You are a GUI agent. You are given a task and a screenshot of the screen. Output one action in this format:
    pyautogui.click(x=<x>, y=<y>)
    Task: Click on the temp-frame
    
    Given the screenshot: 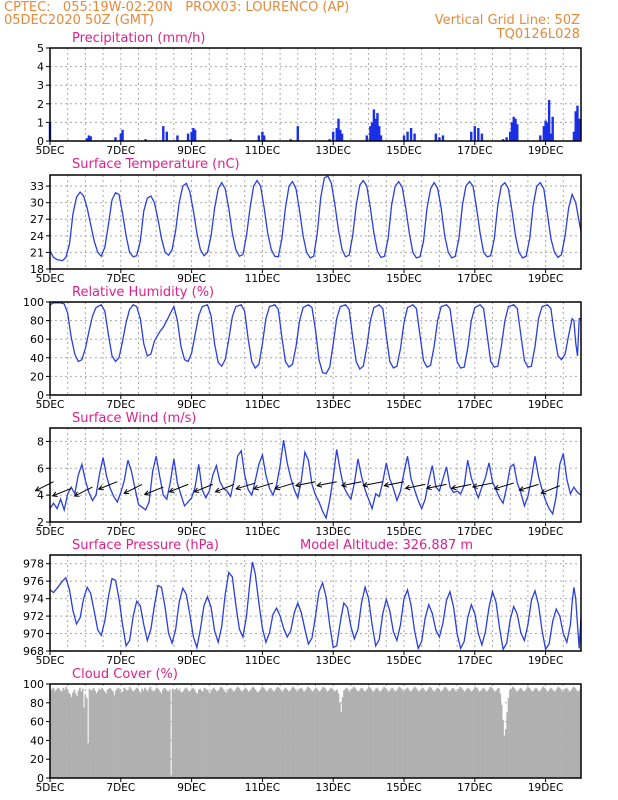 What is the action you would take?
    pyautogui.click(x=315, y=222)
    